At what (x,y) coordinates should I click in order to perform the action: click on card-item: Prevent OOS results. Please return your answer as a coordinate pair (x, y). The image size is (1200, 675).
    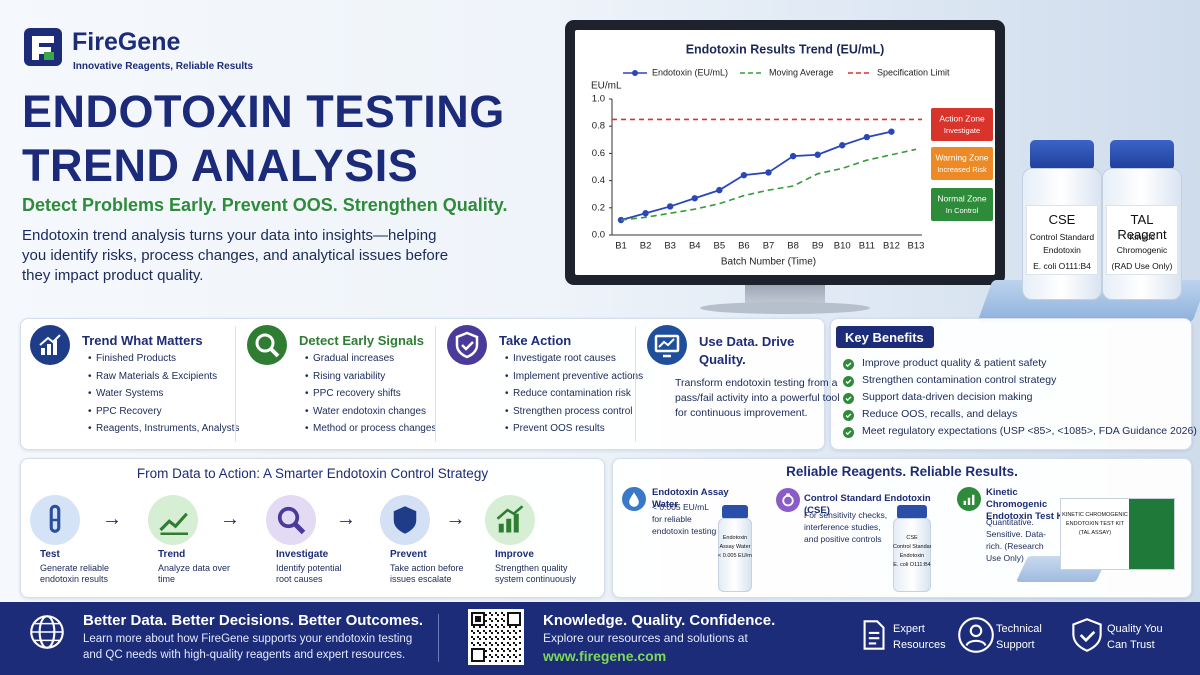
    Looking at the image, I should click on (559, 428).